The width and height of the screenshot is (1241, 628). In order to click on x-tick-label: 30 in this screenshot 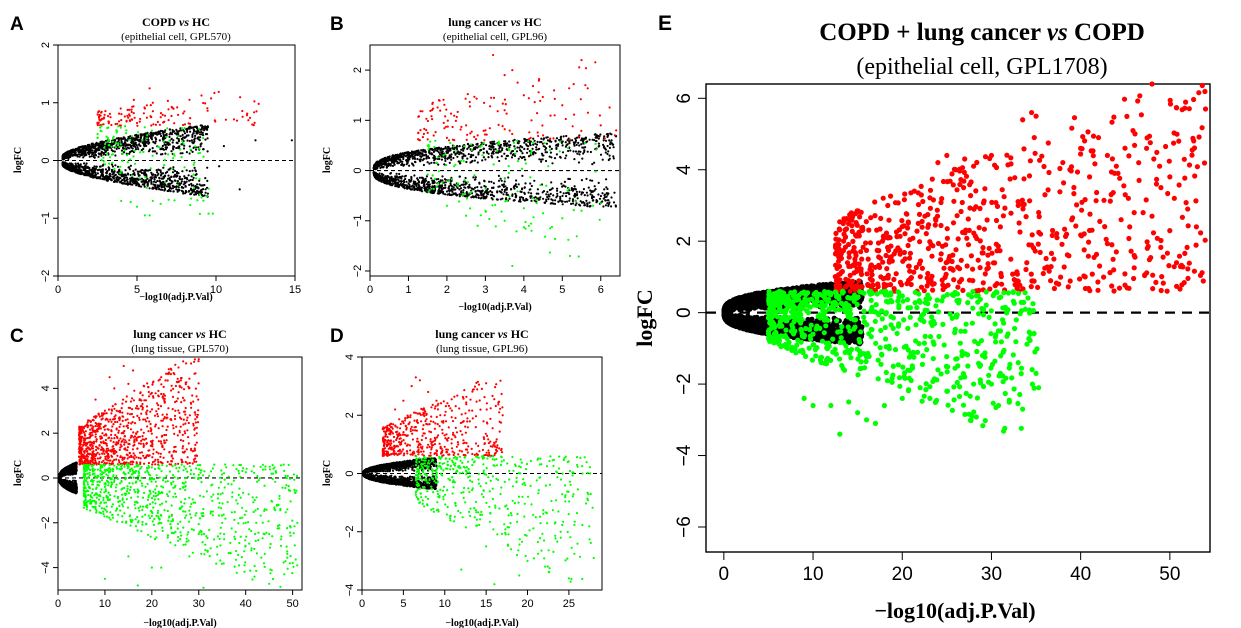, I will do `click(199, 604)`.